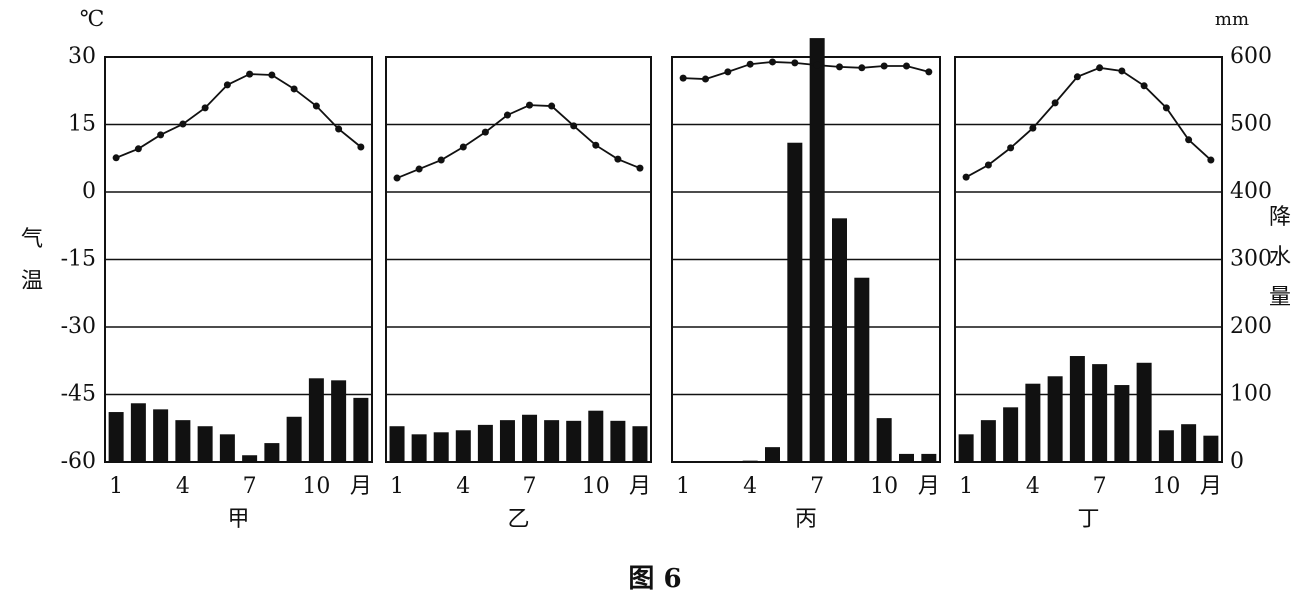  I want to click on y-tick-label: -30, so click(78, 326).